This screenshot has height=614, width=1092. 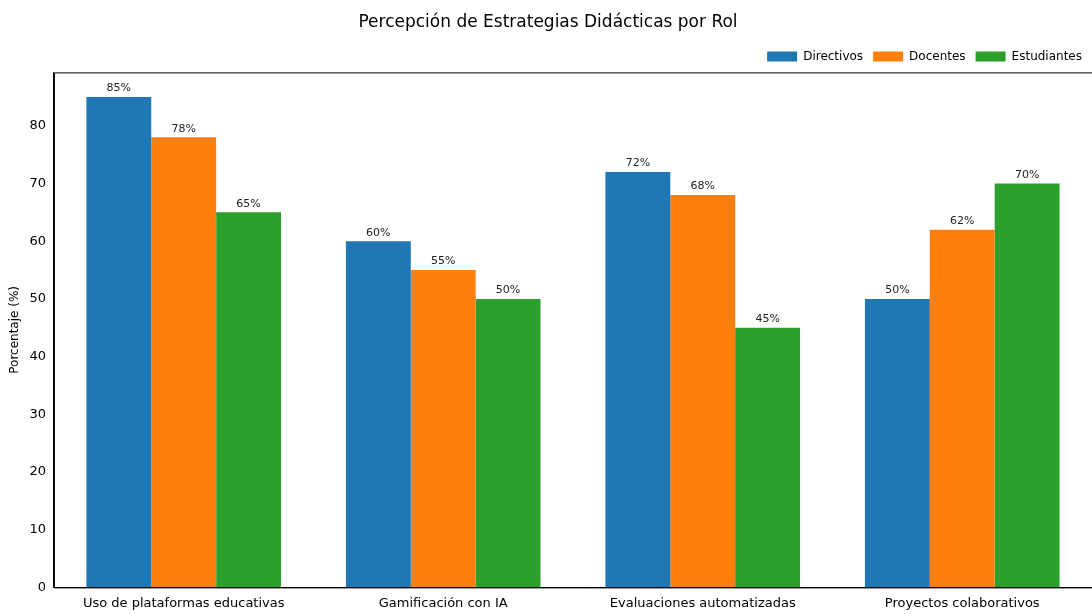 I want to click on legend-label: Docentes, so click(x=937, y=55).